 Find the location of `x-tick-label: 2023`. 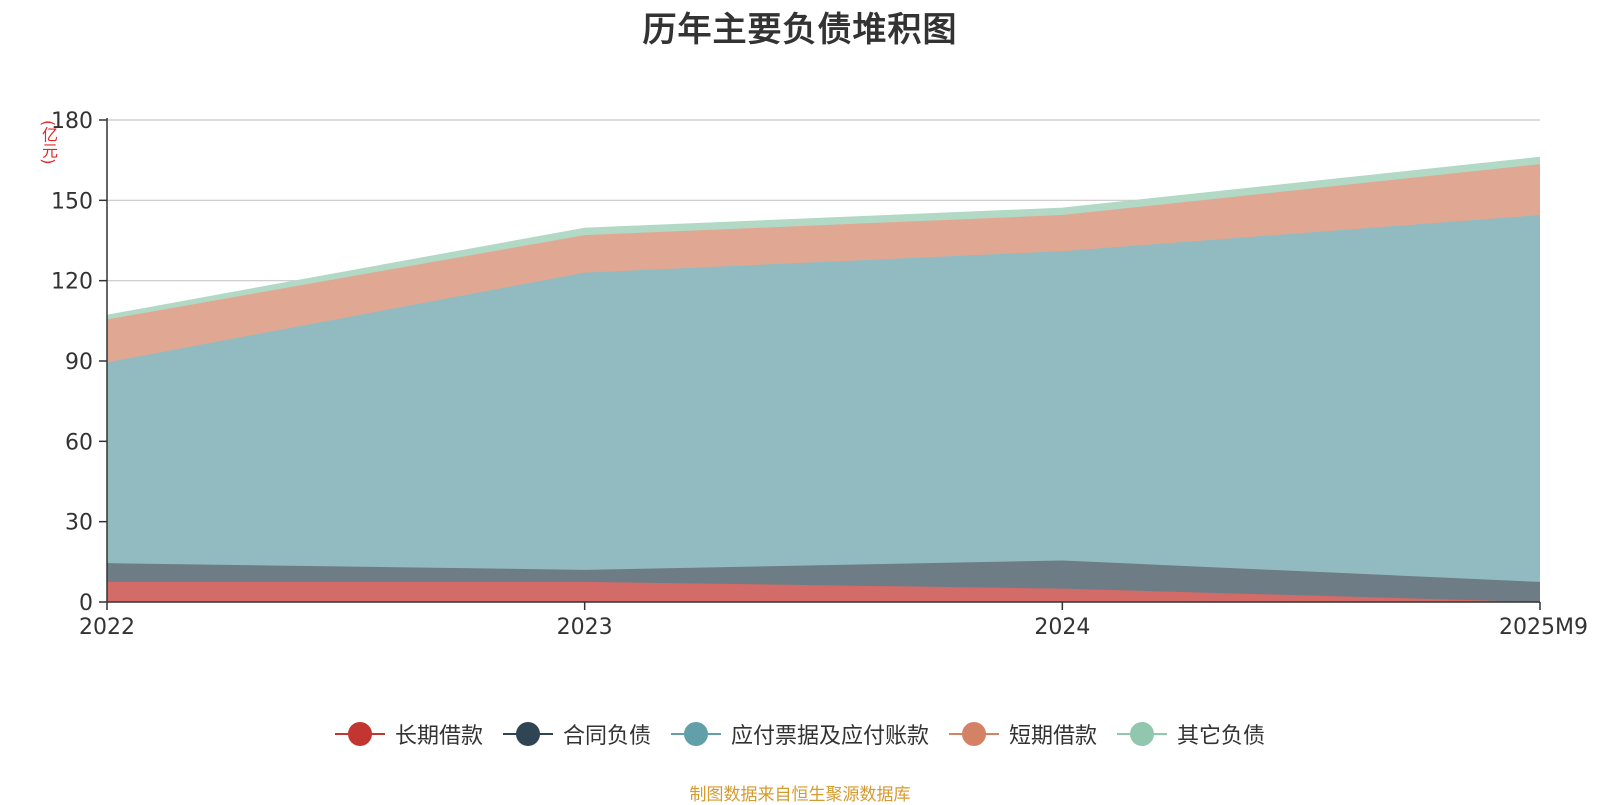

x-tick-label: 2023 is located at coordinates (585, 627).